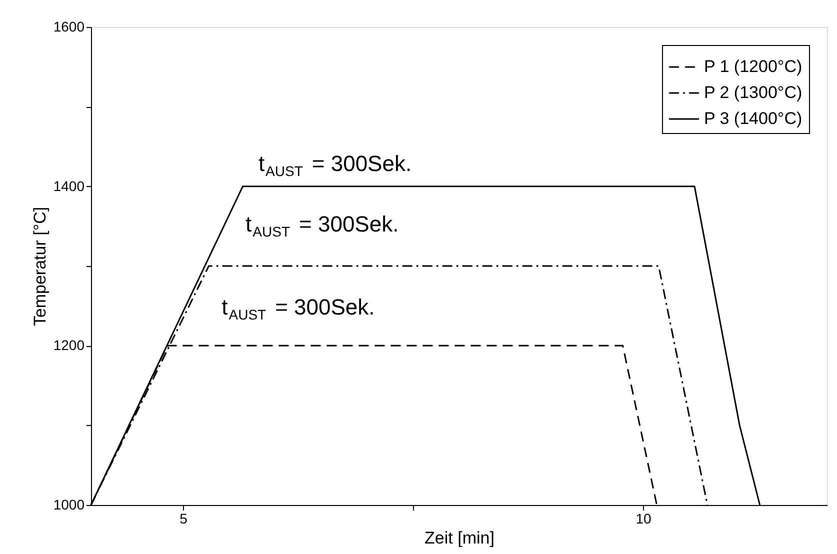 The width and height of the screenshot is (837, 554). I want to click on y-tick-label: 1000, so click(69, 504).